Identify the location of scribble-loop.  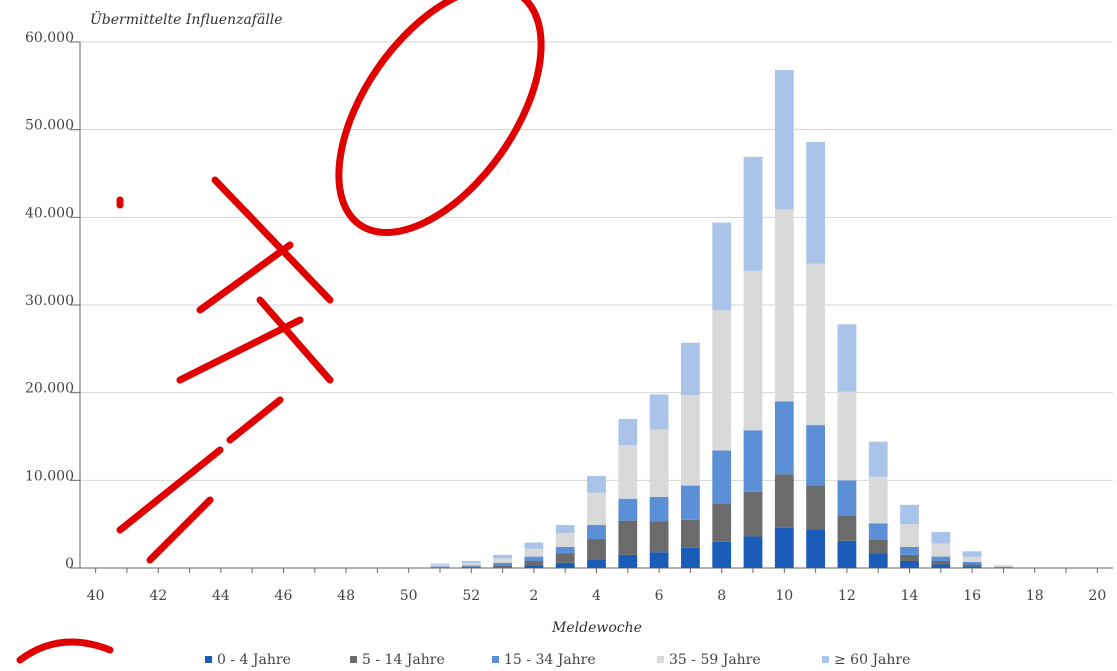
(440, 118).